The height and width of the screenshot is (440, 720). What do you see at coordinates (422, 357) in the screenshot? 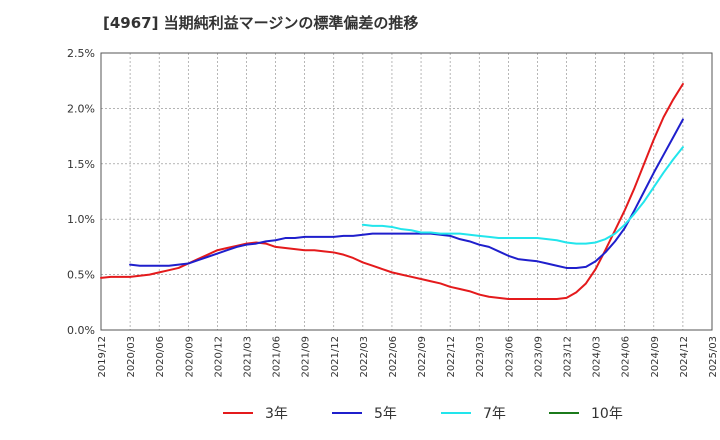
I see `x-tick-label: 2022/09` at bounding box center [422, 357].